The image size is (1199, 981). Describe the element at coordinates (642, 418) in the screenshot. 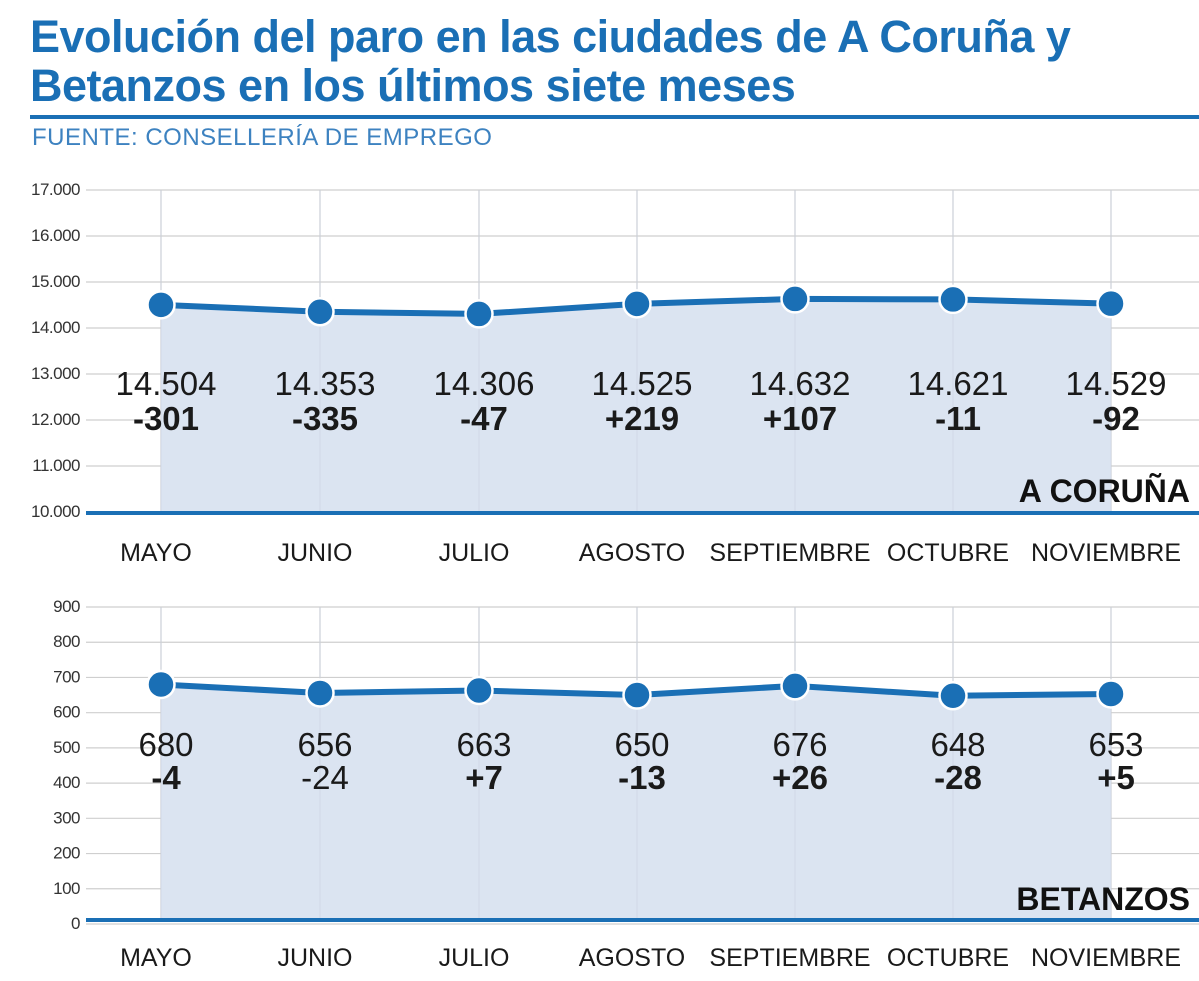

I see `change-label: +219` at that location.